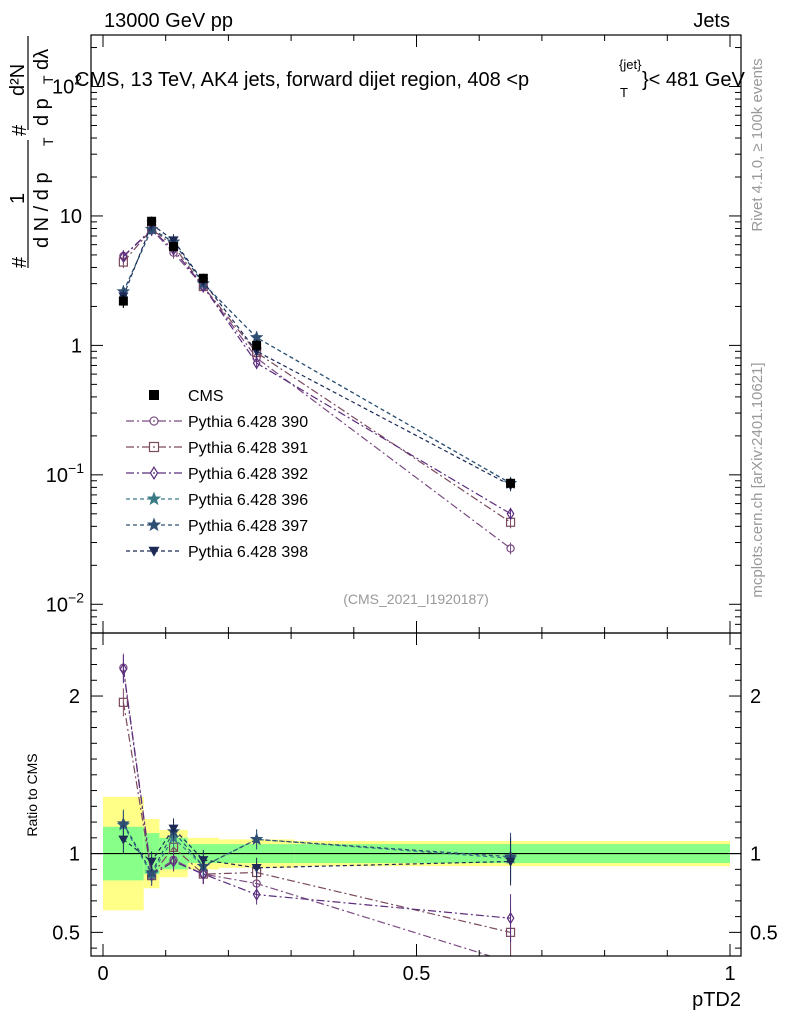 Image resolution: width=786 pixels, height=1024 pixels. Describe the element at coordinates (66, 933) in the screenshot. I see `ratio-tick-label-left: 0.5` at that location.